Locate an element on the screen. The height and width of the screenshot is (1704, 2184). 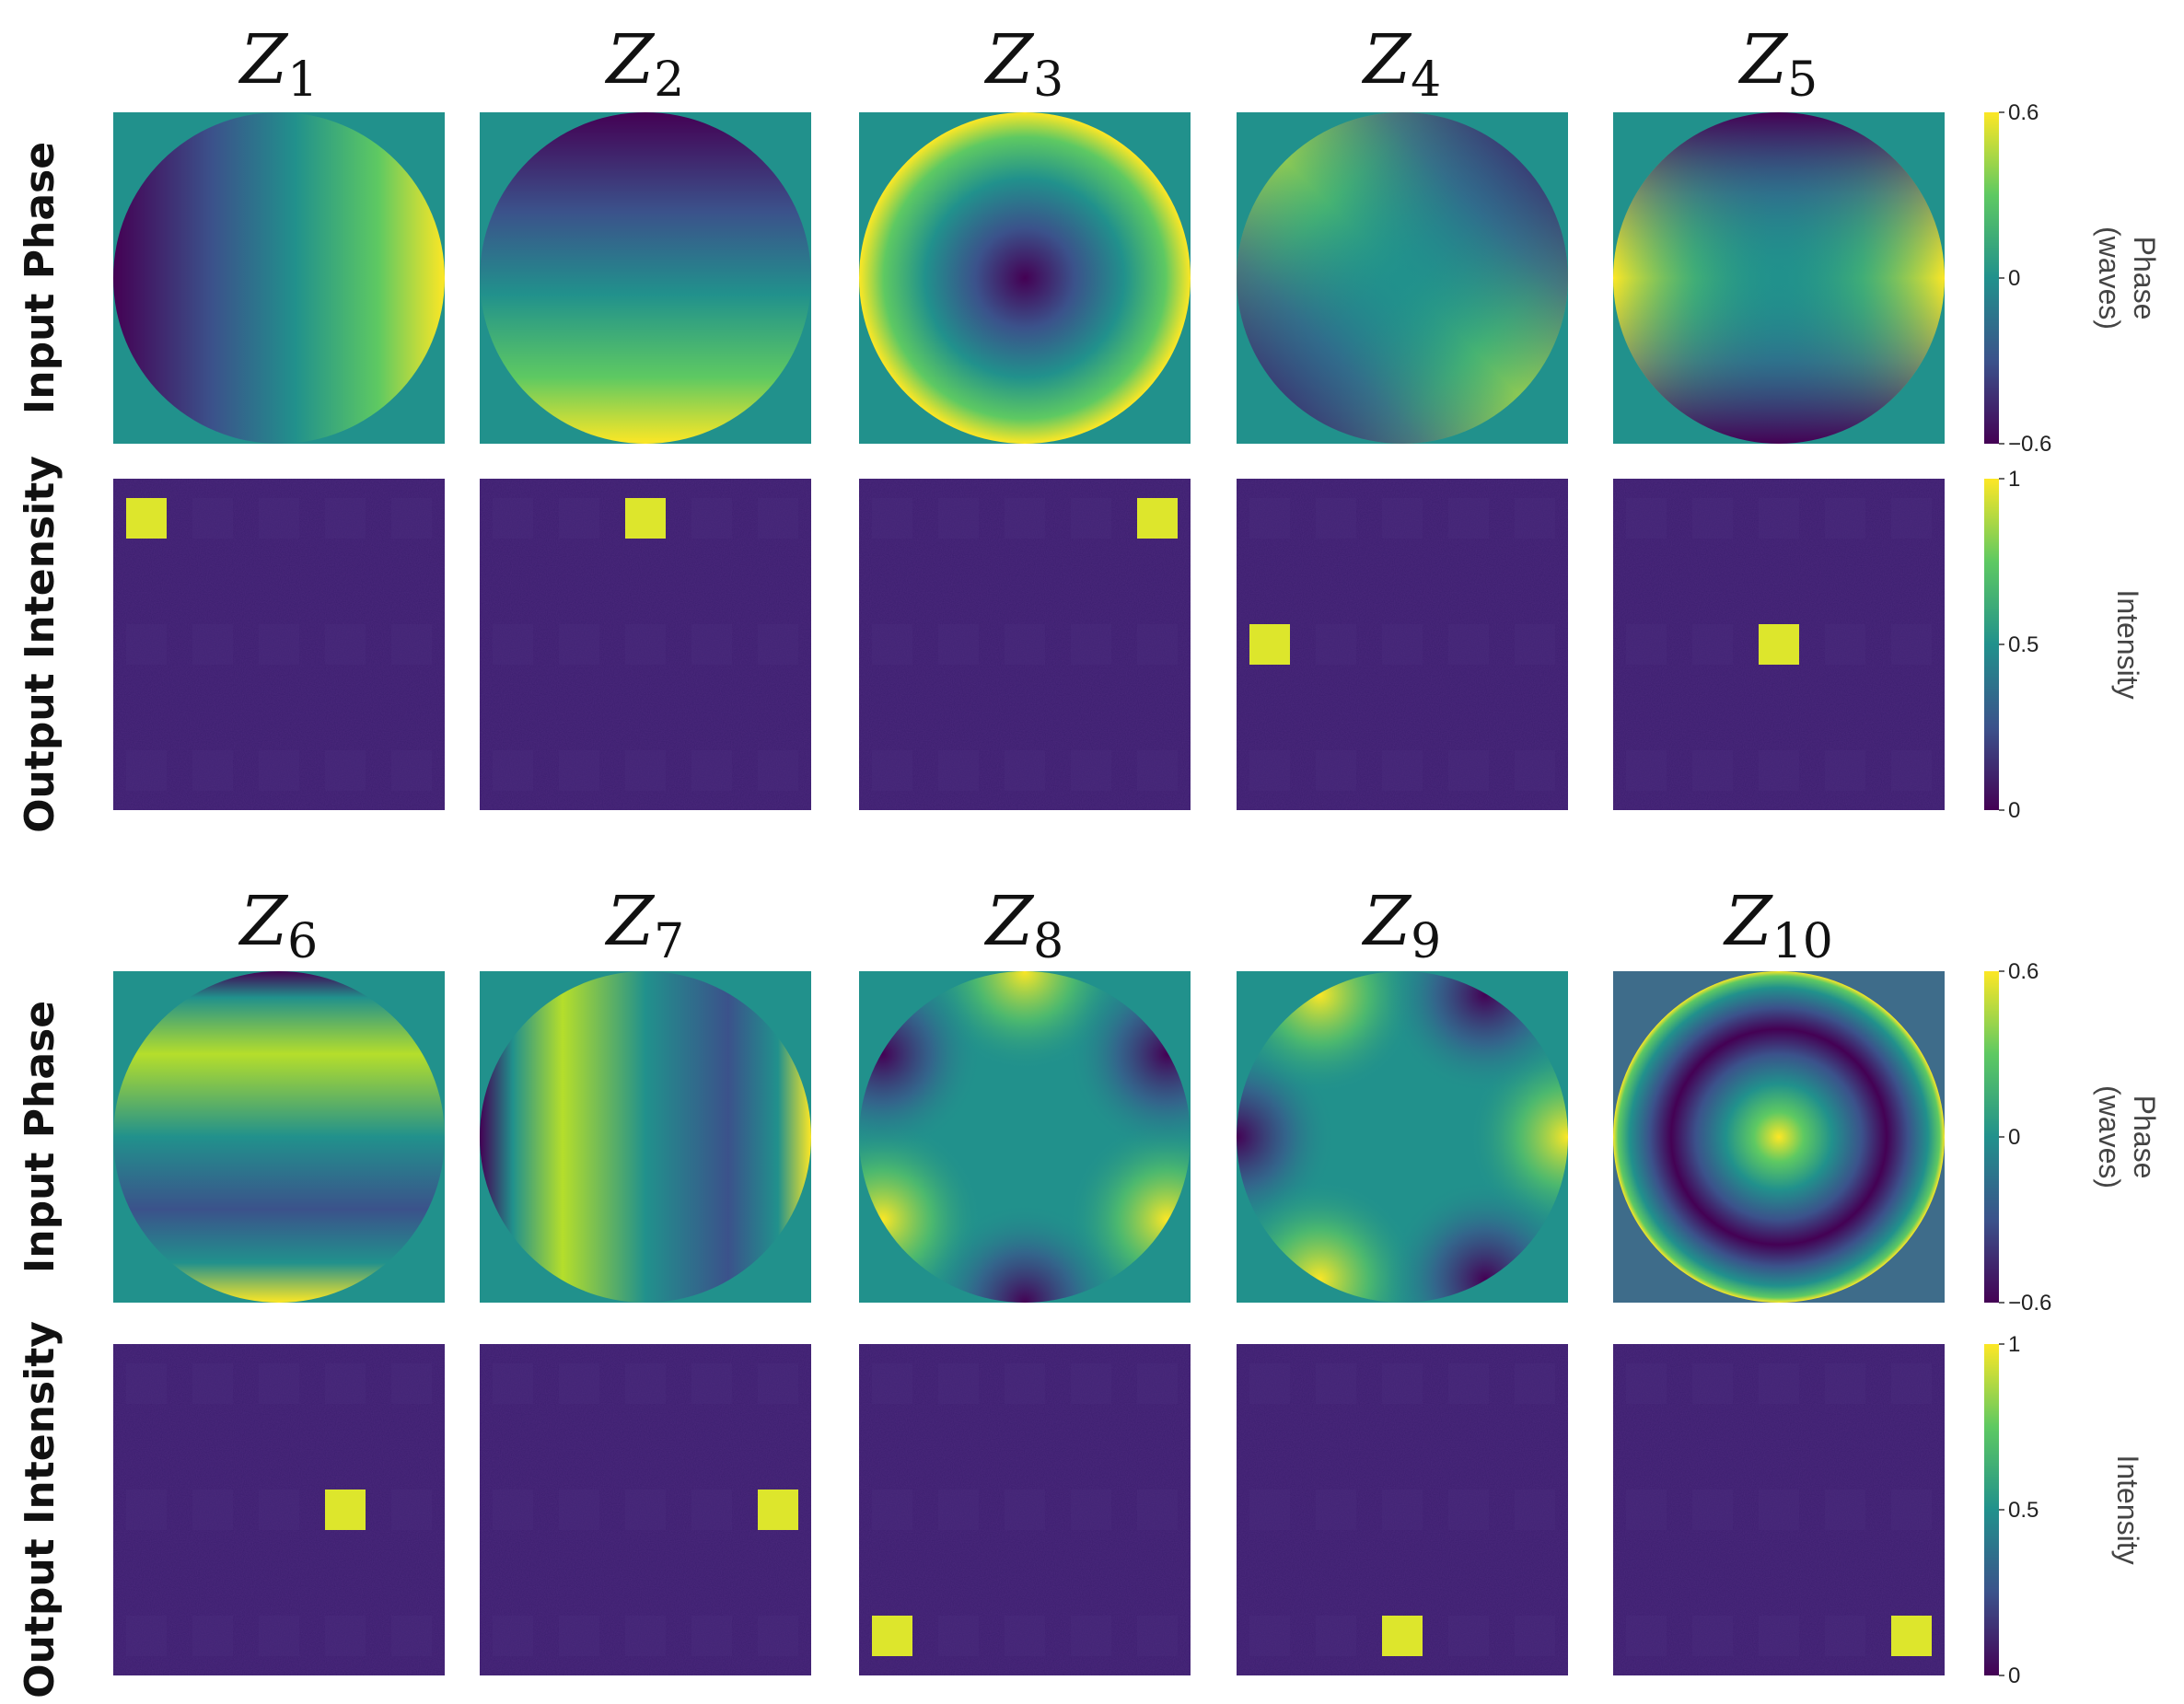
colorbar-tick-label: 0.6 is located at coordinates (2023, 112).